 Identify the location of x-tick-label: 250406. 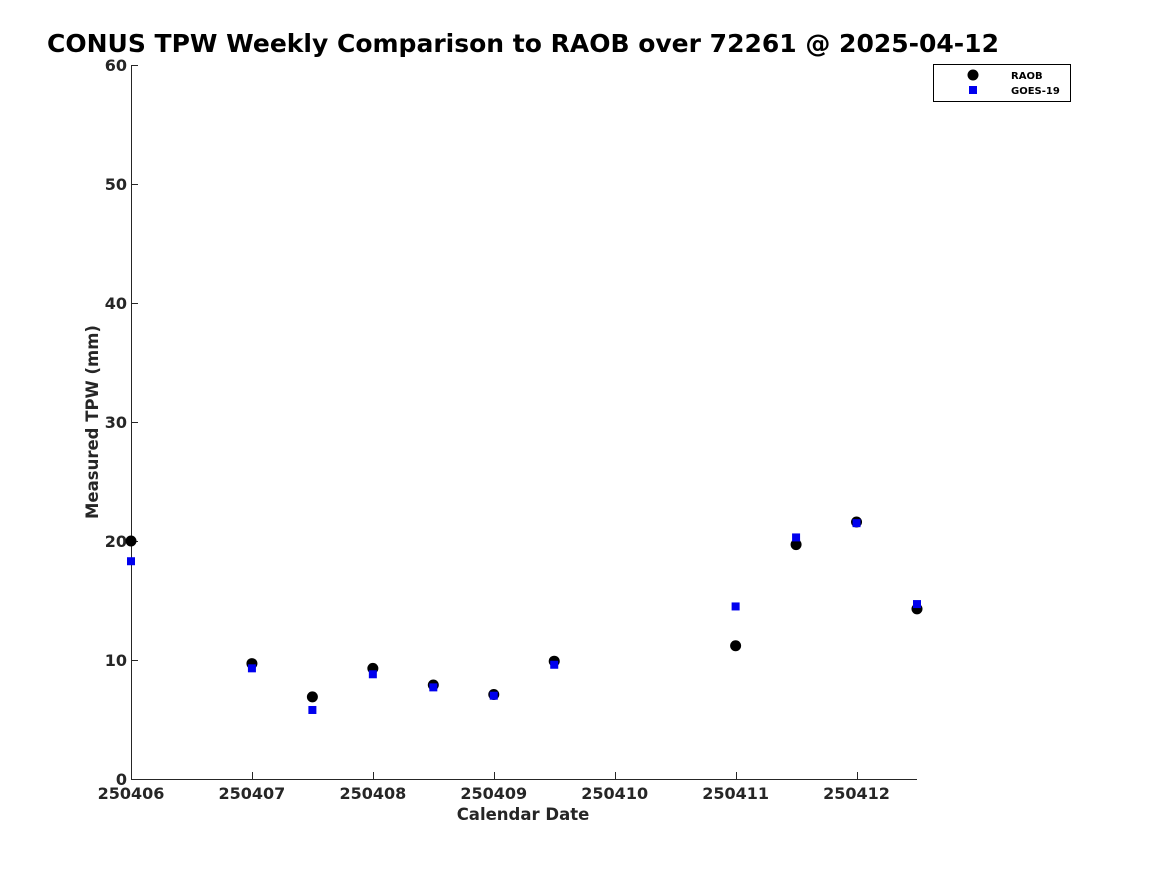
(131, 793).